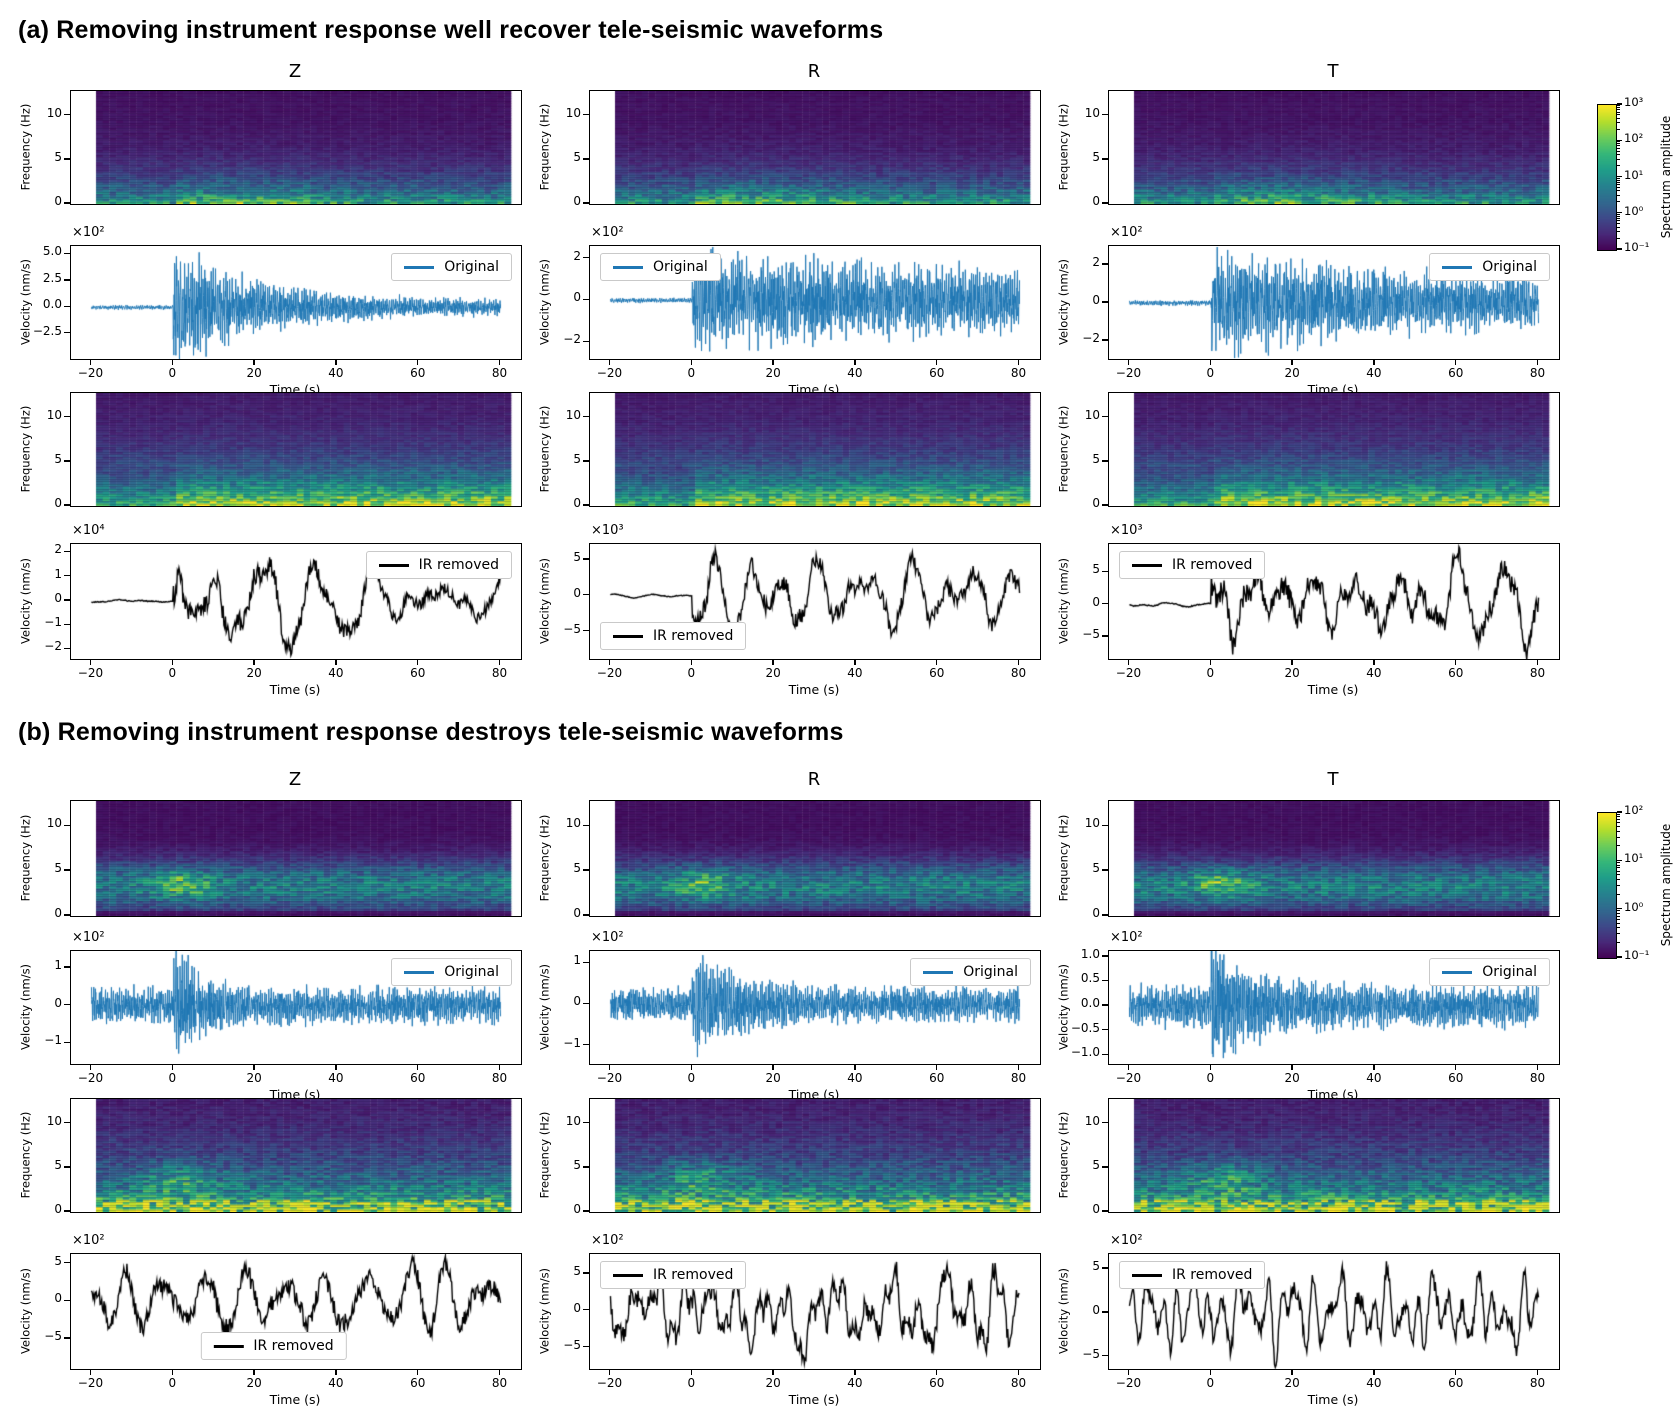 This screenshot has width=1679, height=1421. What do you see at coordinates (1334, 858) in the screenshot?
I see `plot-b-T-spec_original` at bounding box center [1334, 858].